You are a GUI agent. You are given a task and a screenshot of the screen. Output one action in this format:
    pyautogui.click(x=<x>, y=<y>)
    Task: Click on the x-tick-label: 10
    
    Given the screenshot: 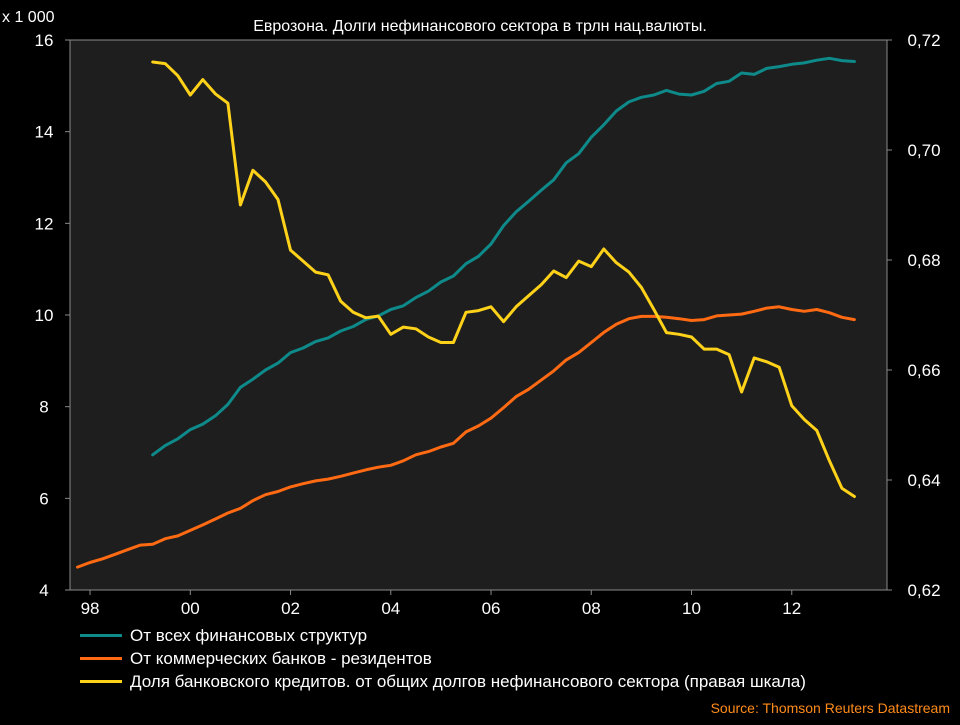 What is the action you would take?
    pyautogui.click(x=691, y=608)
    